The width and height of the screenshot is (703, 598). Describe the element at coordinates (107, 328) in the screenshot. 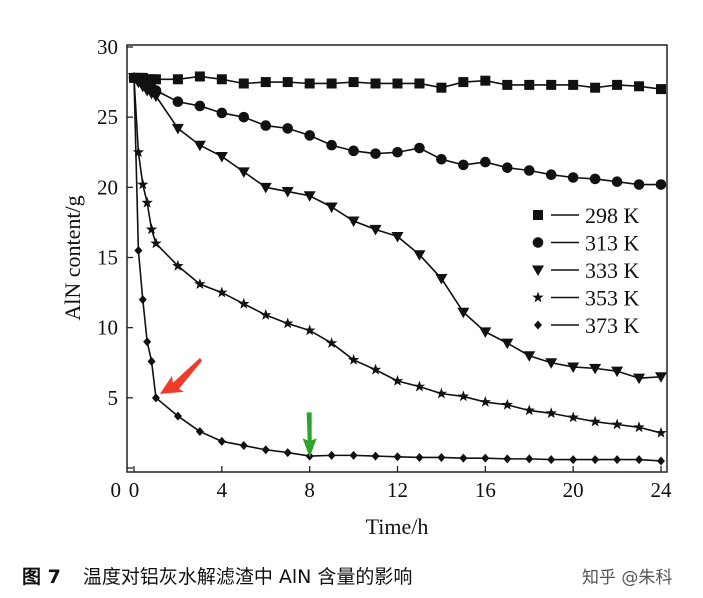

I see `y-tick-label: 10` at that location.